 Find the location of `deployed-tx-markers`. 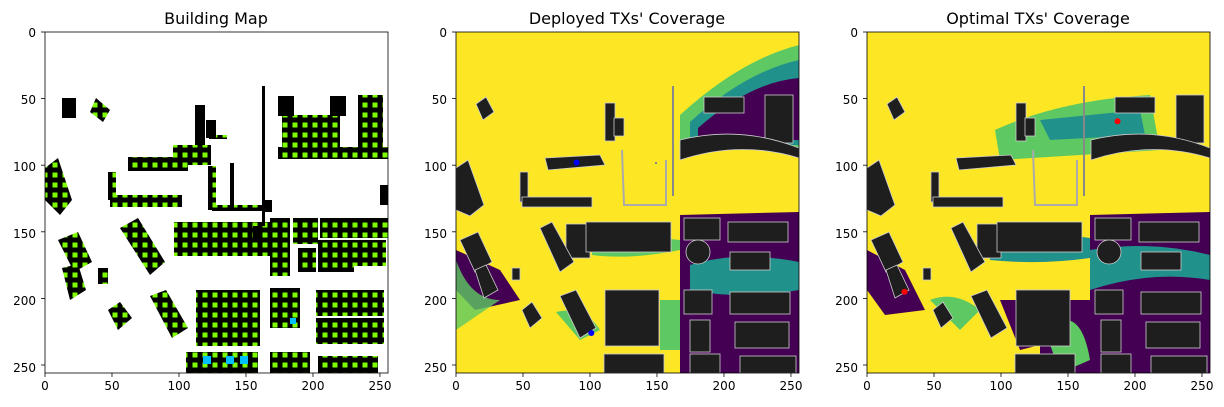

deployed-tx-markers is located at coordinates (584, 248).